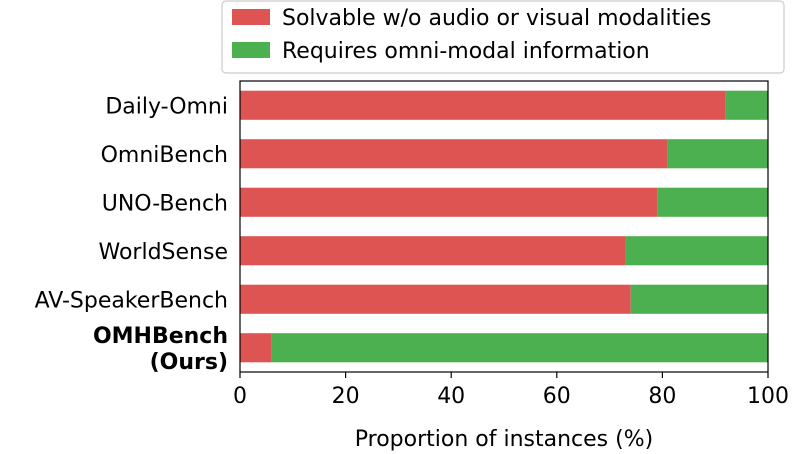 The width and height of the screenshot is (798, 454). Describe the element at coordinates (696, 251) in the screenshot. I see `bar-worldsense-omni-modal` at that location.